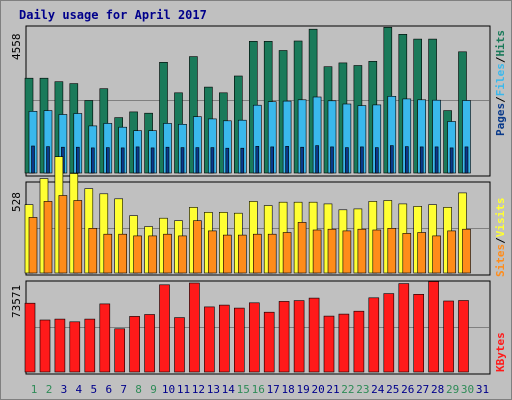 The width and height of the screenshot is (512, 400). Describe the element at coordinates (482, 389) in the screenshot. I see `day-label: 31` at that location.